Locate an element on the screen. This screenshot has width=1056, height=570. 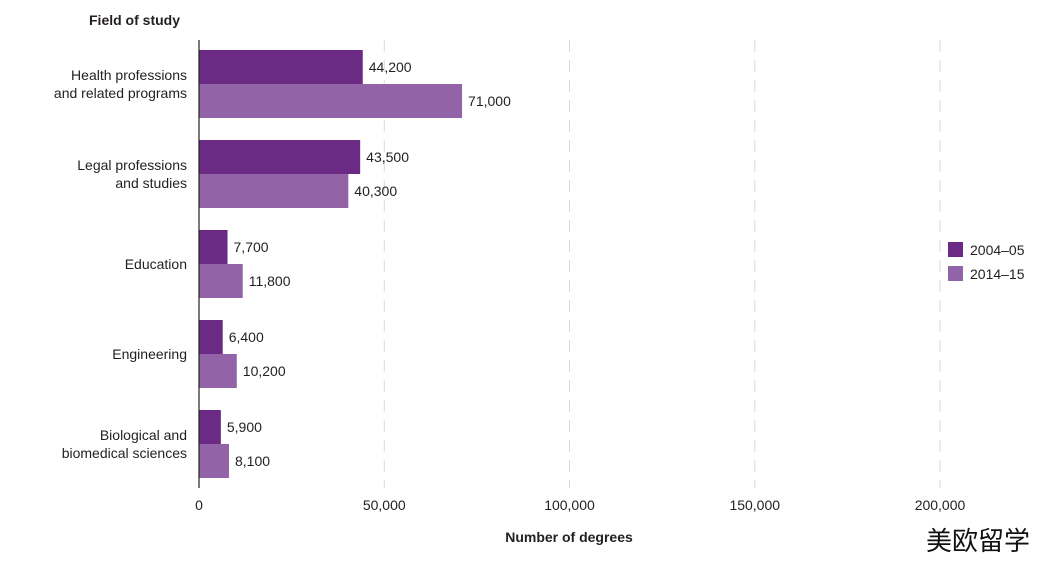
data-label: 44,200 is located at coordinates (390, 67).